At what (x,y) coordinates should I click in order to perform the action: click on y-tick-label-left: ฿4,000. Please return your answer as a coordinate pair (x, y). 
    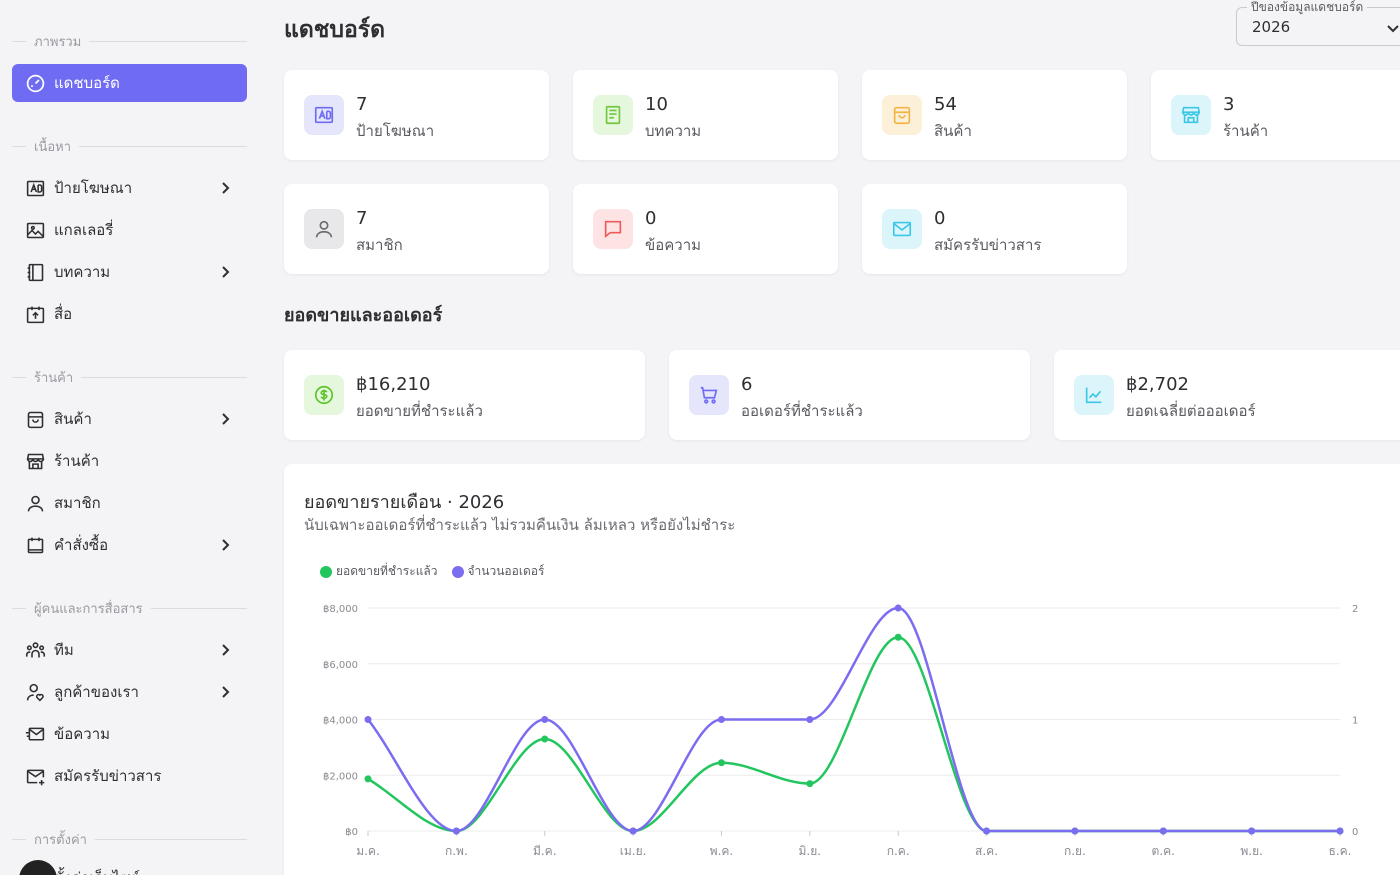
    Looking at the image, I should click on (340, 721).